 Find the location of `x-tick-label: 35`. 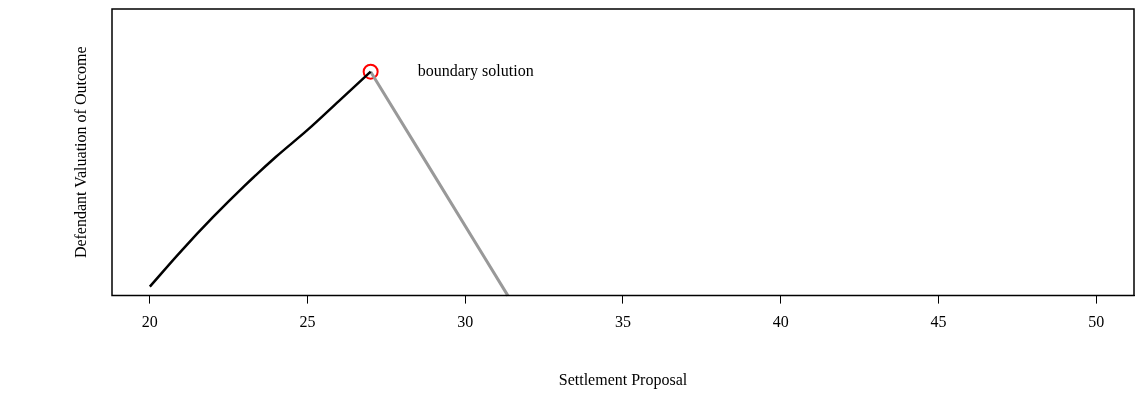

x-tick-label: 35 is located at coordinates (623, 322).